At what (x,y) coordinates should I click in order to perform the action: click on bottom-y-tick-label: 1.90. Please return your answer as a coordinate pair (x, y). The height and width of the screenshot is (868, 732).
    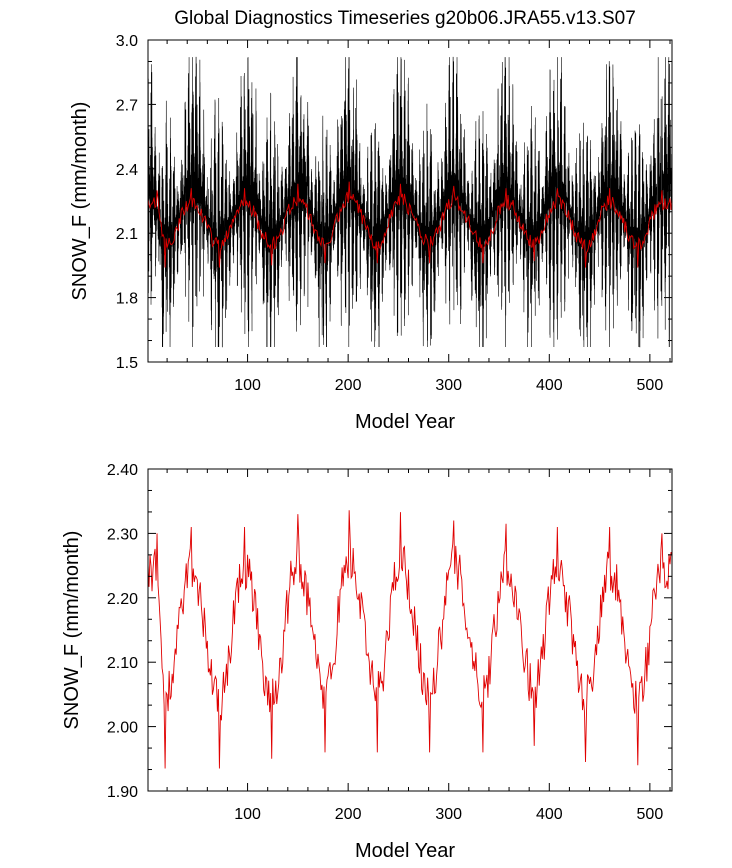
    Looking at the image, I should click on (122, 792).